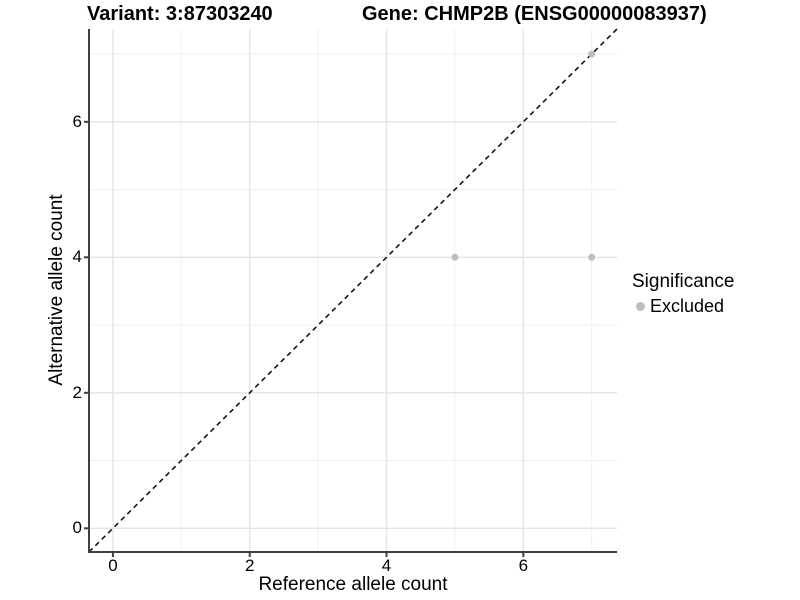 The image size is (800, 600). Describe the element at coordinates (113, 565) in the screenshot. I see `x-tick-label: 0` at that location.